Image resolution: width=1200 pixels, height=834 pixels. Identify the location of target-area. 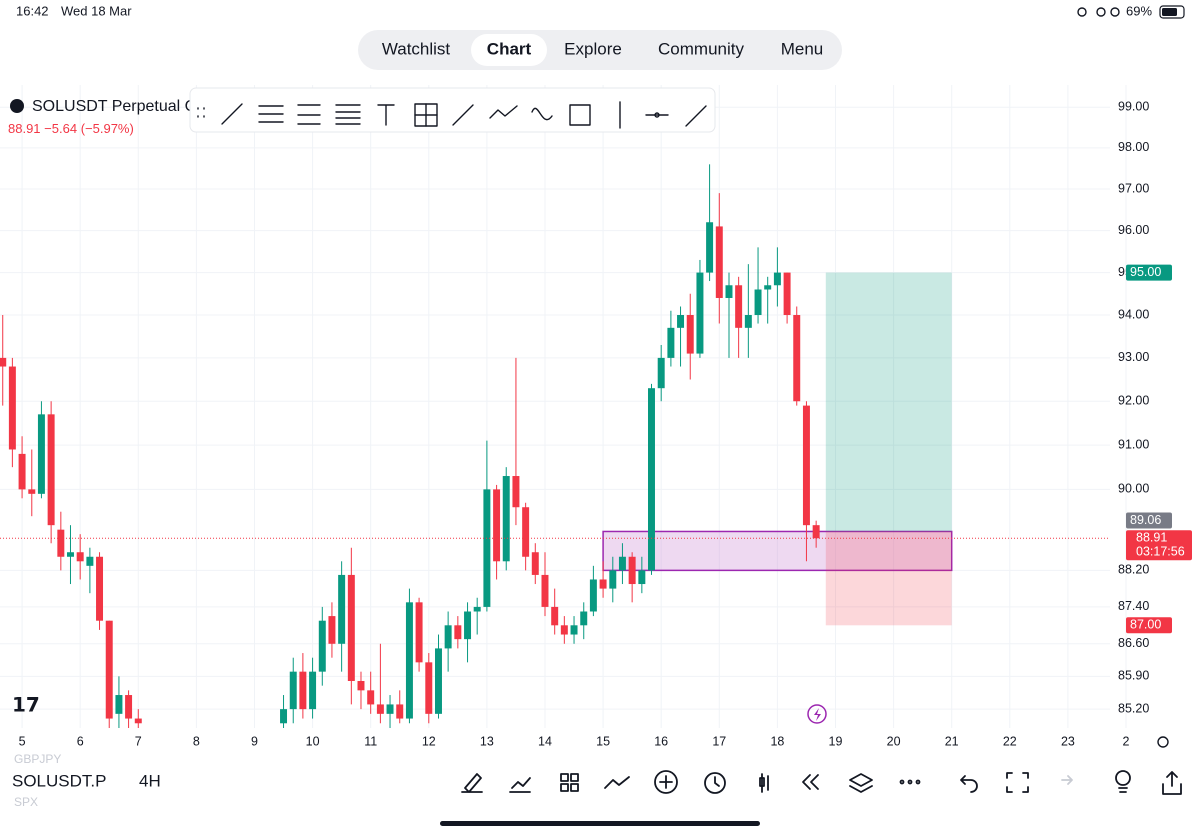
(888, 402).